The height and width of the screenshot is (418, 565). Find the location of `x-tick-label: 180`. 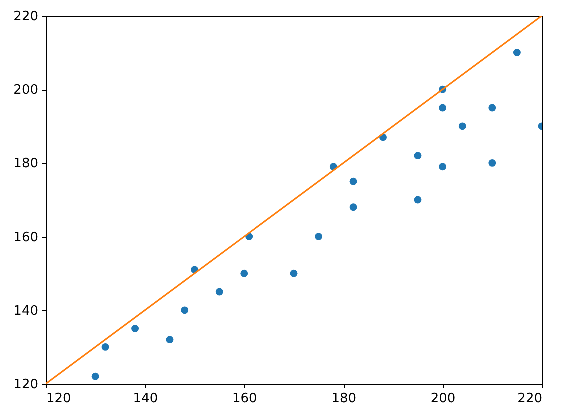

x-tick-label: 180 is located at coordinates (344, 399).